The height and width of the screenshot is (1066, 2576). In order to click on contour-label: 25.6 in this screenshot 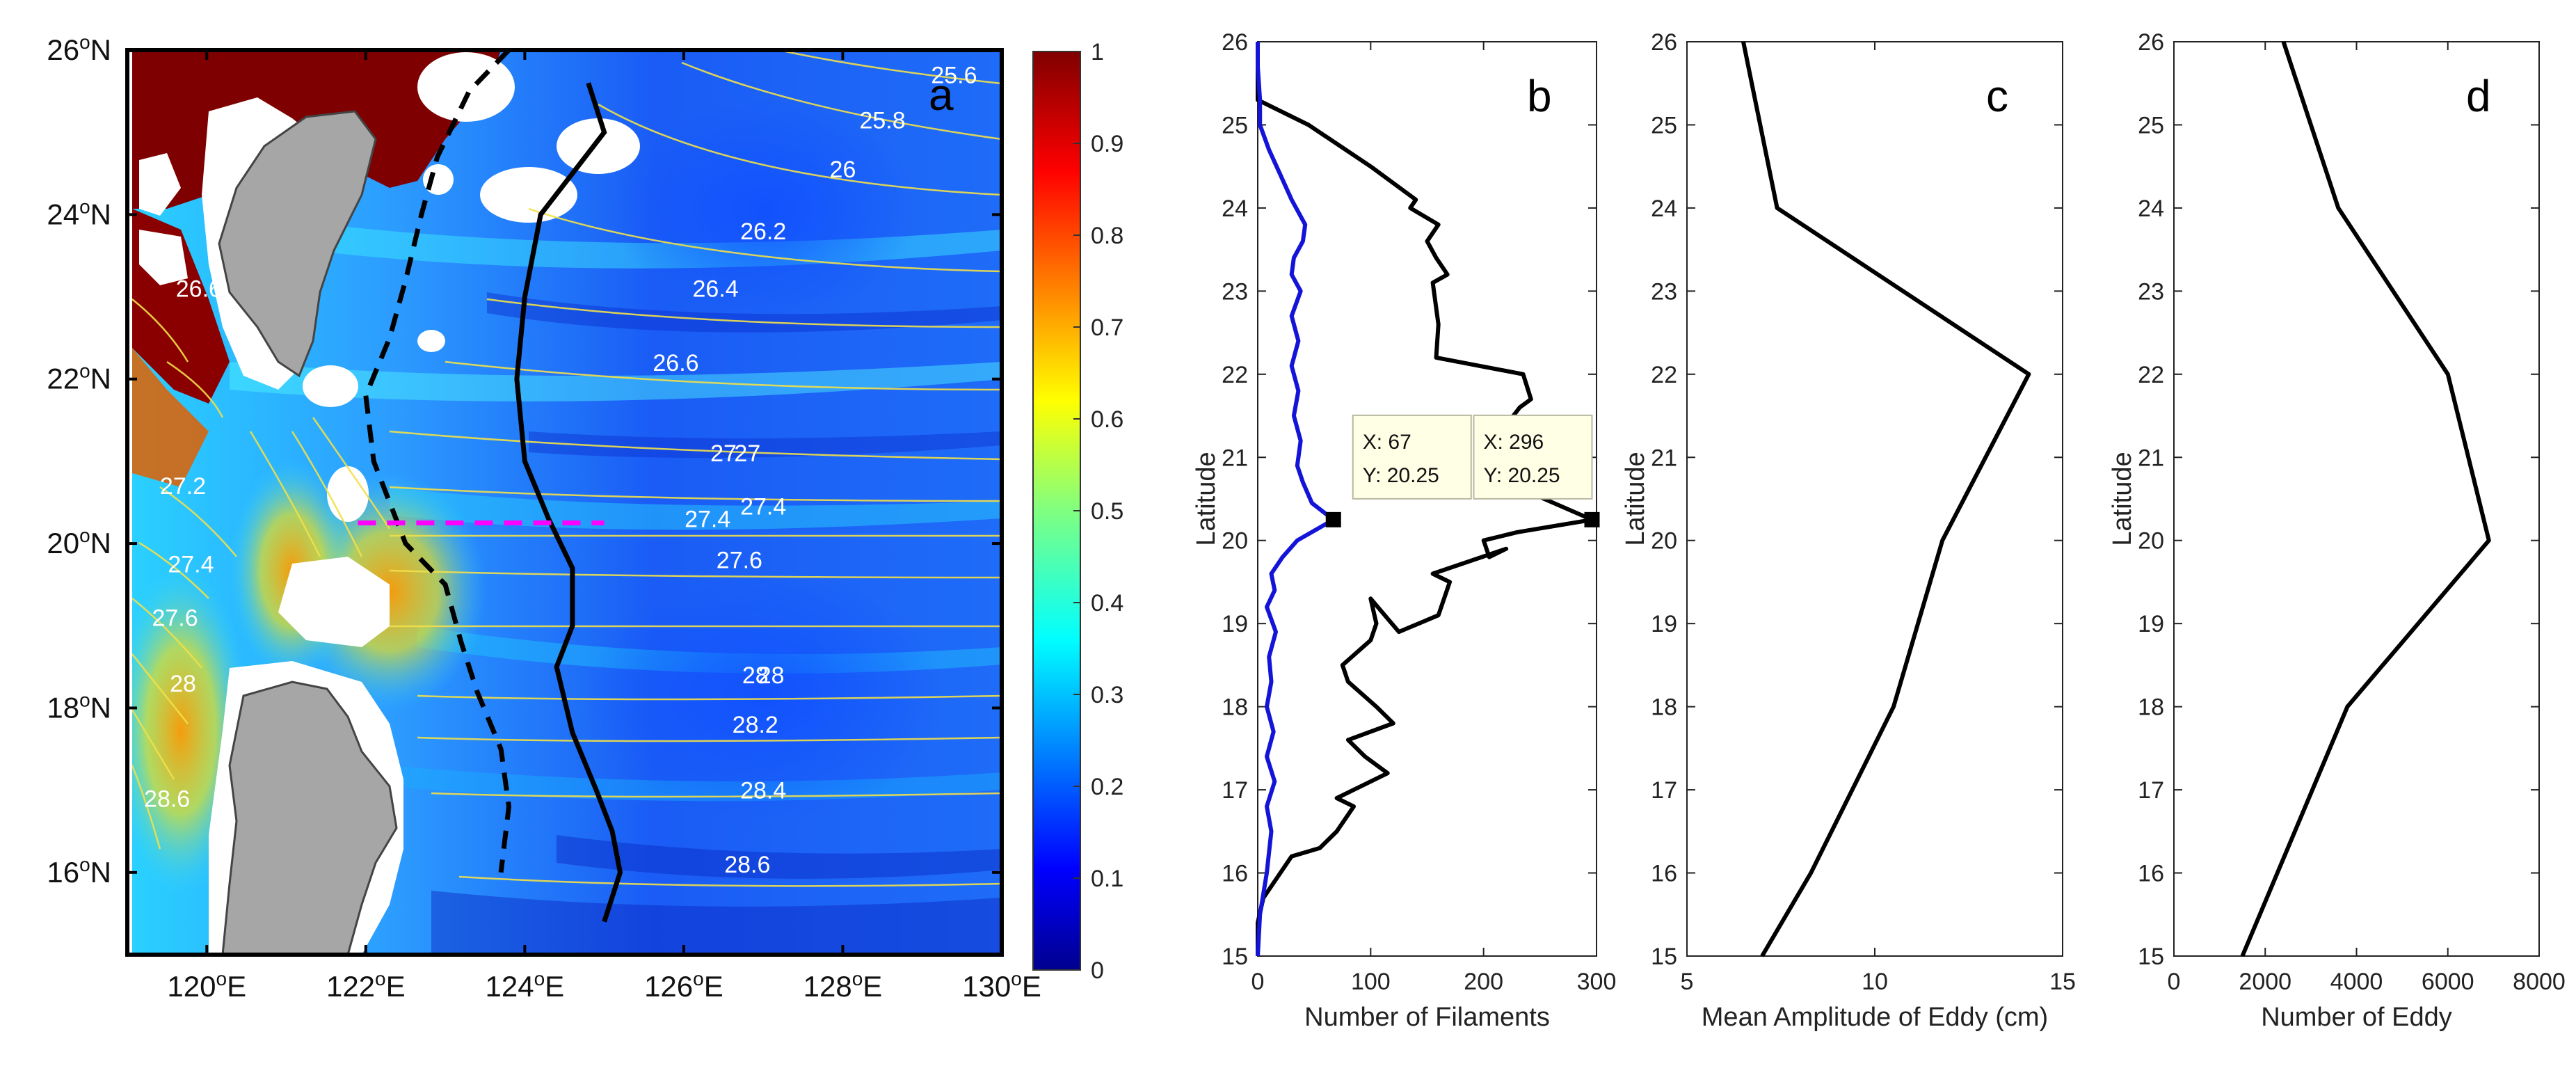, I will do `click(954, 75)`.